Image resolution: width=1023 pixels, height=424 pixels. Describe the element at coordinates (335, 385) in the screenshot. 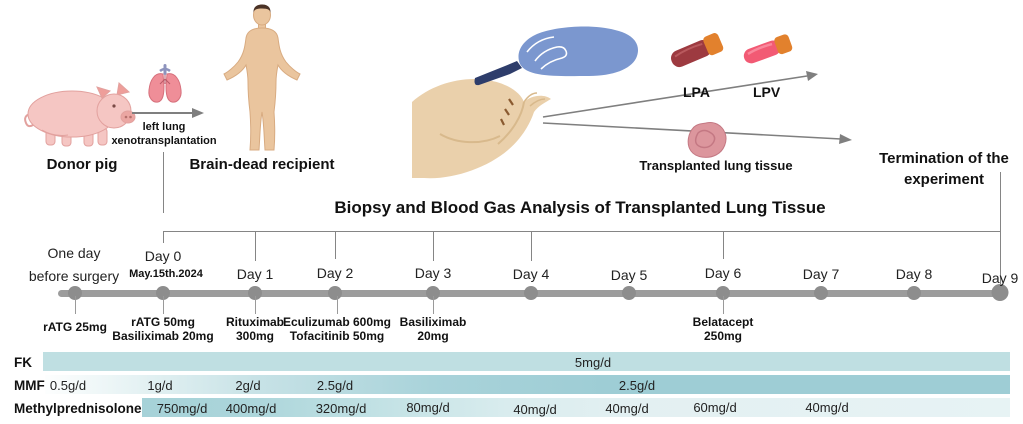

I see `mmf-value-4: 2.5g/d` at that location.